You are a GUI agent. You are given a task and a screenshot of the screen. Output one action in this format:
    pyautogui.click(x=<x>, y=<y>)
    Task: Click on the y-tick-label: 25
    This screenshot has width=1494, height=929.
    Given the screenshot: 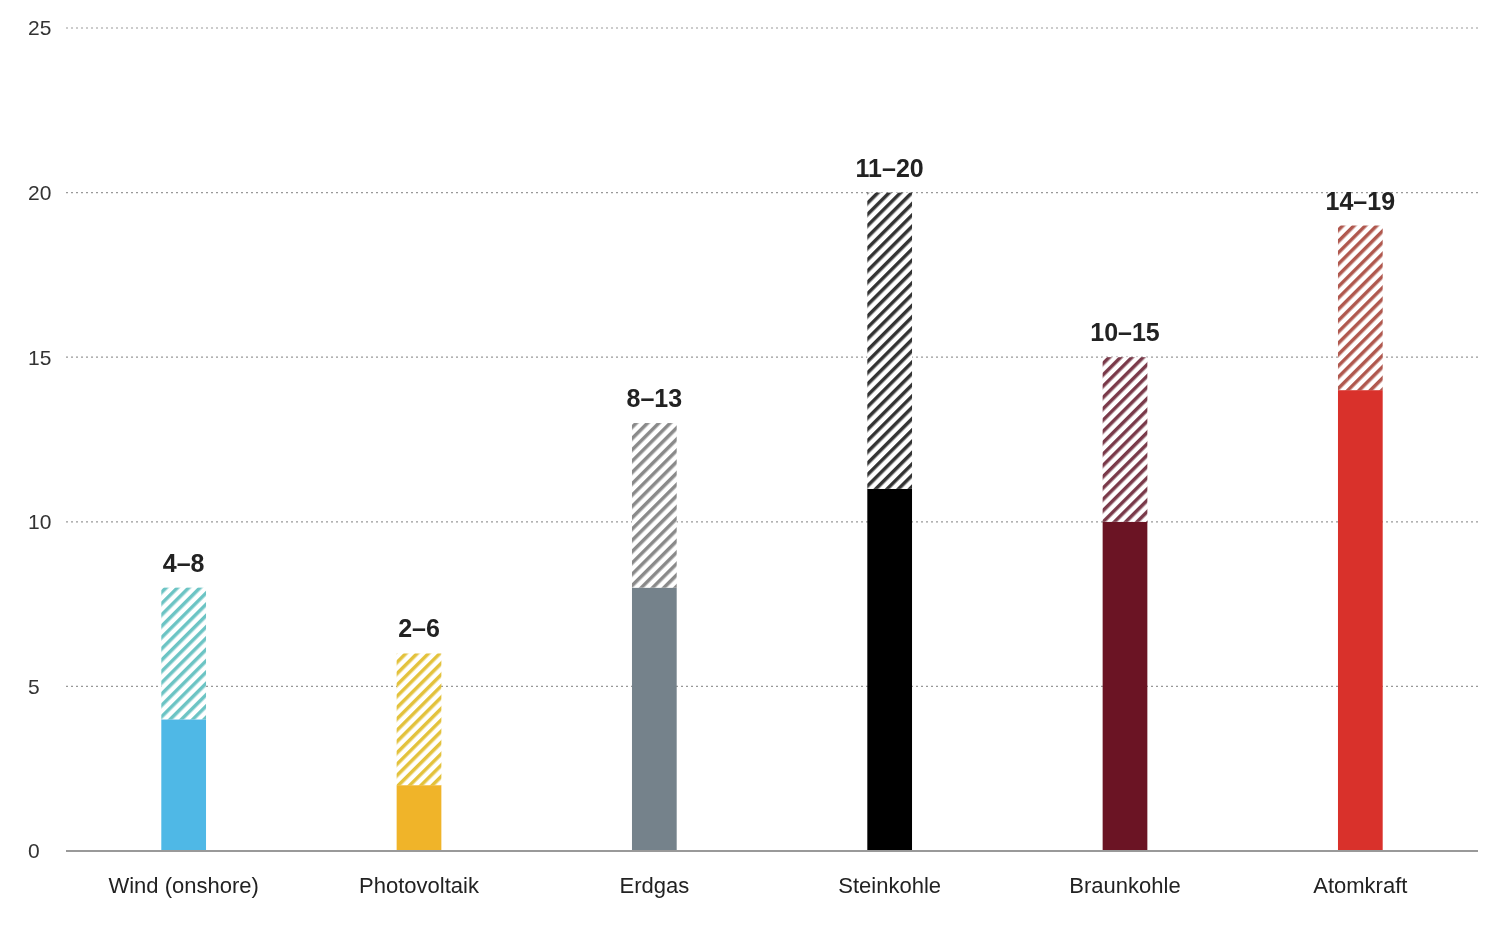 What is the action you would take?
    pyautogui.click(x=40, y=28)
    